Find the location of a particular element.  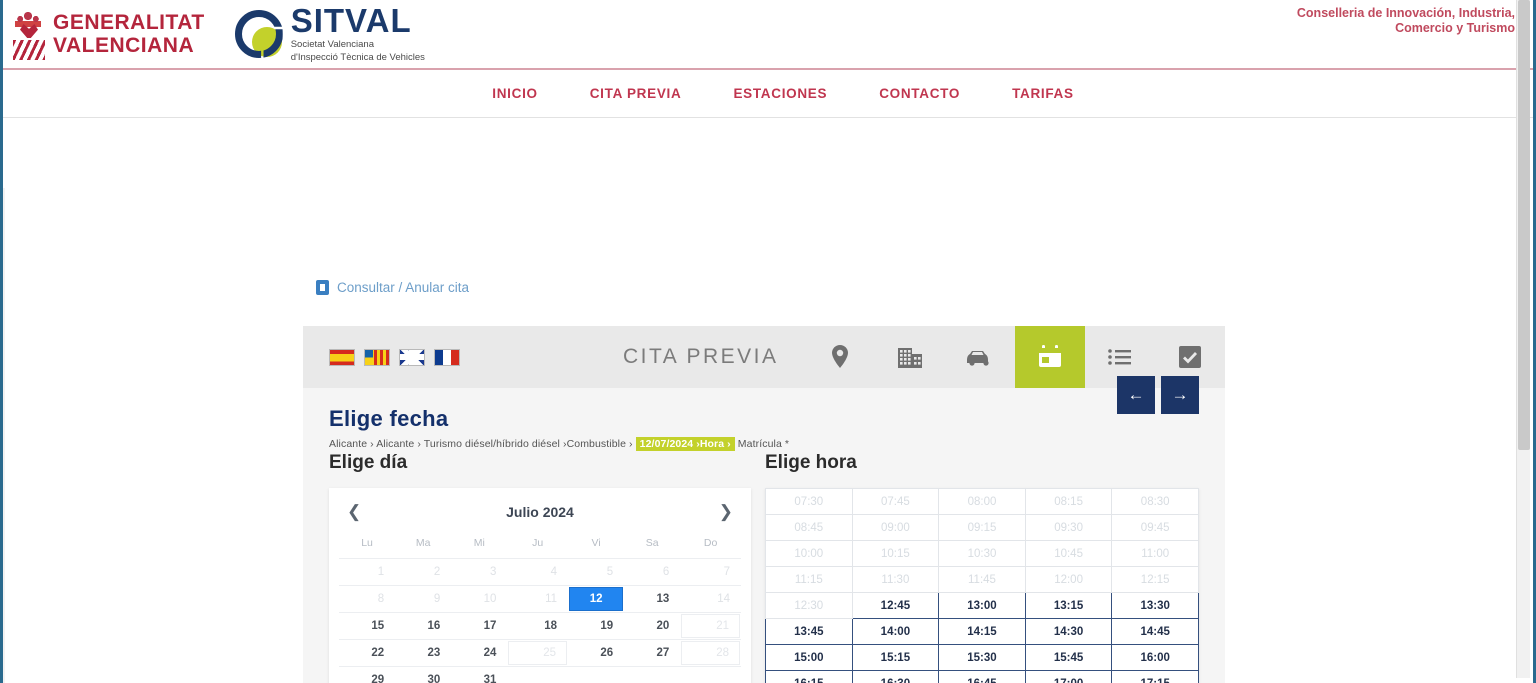

calendar-week-row: 29 30 31 is located at coordinates (540, 674).